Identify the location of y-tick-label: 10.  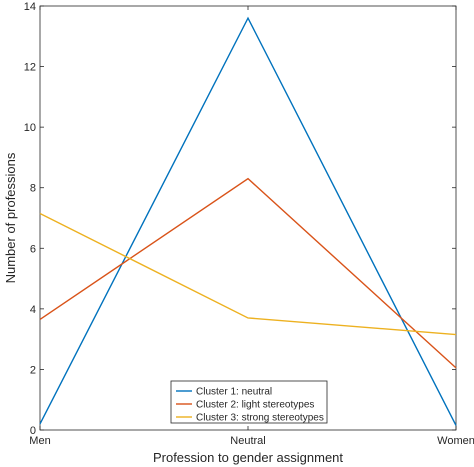
(30, 128).